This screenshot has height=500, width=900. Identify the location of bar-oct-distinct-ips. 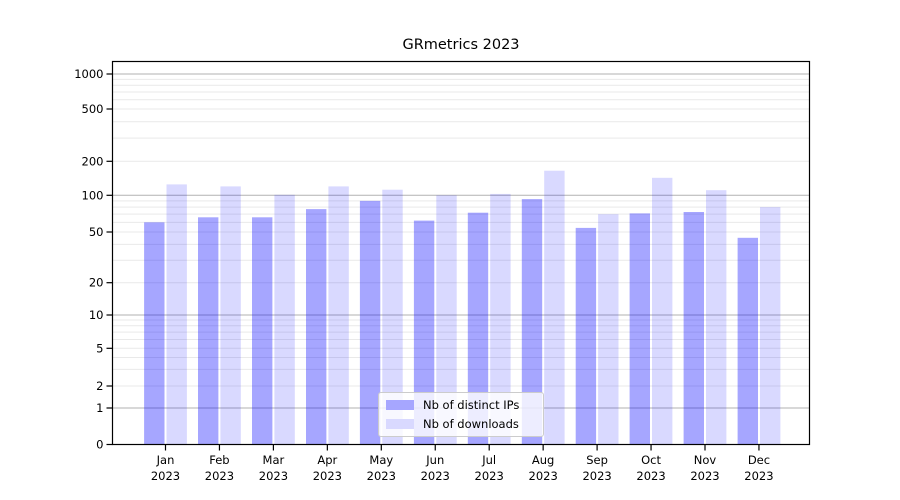
(639, 329).